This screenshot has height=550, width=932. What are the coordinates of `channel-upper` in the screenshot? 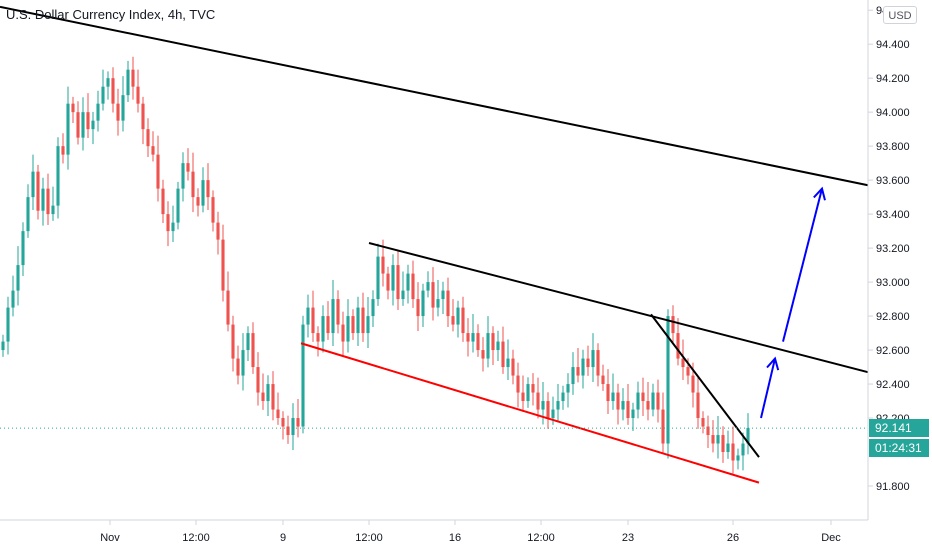 It's located at (618, 308).